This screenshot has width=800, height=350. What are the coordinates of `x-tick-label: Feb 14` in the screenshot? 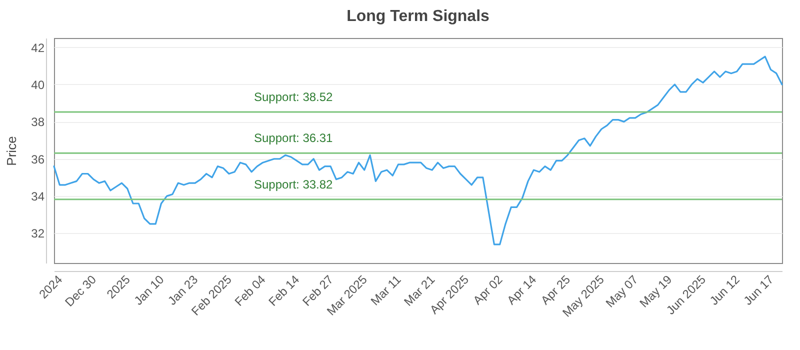 It's located at (284, 290).